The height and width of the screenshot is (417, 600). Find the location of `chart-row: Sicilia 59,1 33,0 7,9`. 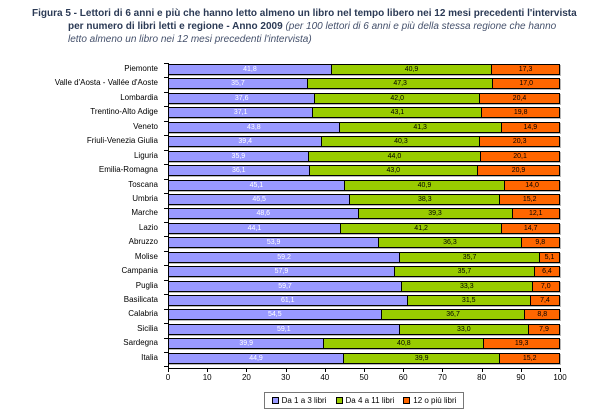

chart-row: Sicilia 59,1 33,0 7,9 is located at coordinates (300, 330).